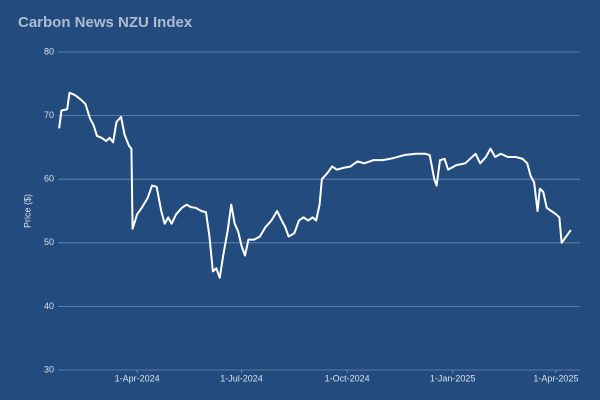 Image resolution: width=600 pixels, height=400 pixels. I want to click on x-tick-label: 1-Jul-2024, so click(241, 378).